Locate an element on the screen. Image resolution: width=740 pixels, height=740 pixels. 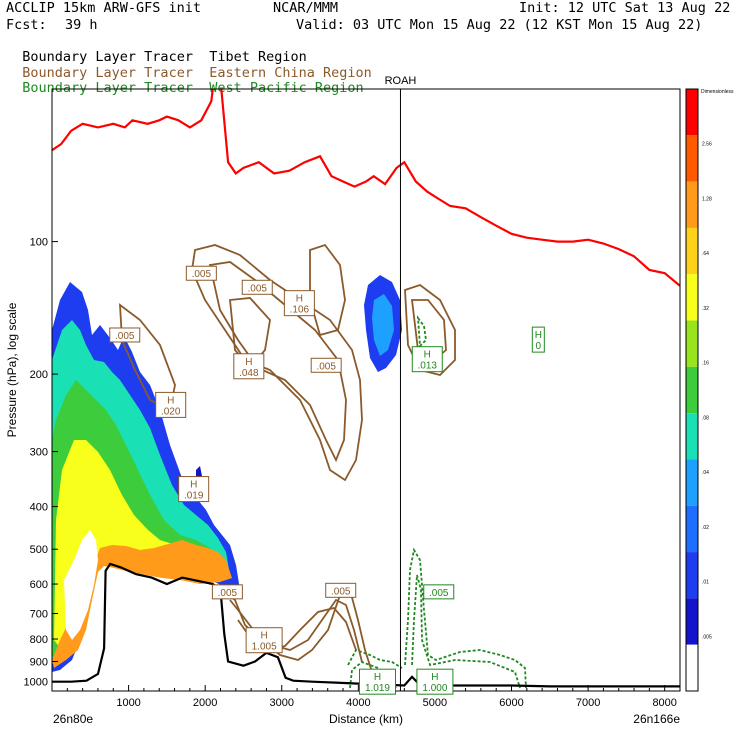
contour-label: H.019 is located at coordinates (194, 489).